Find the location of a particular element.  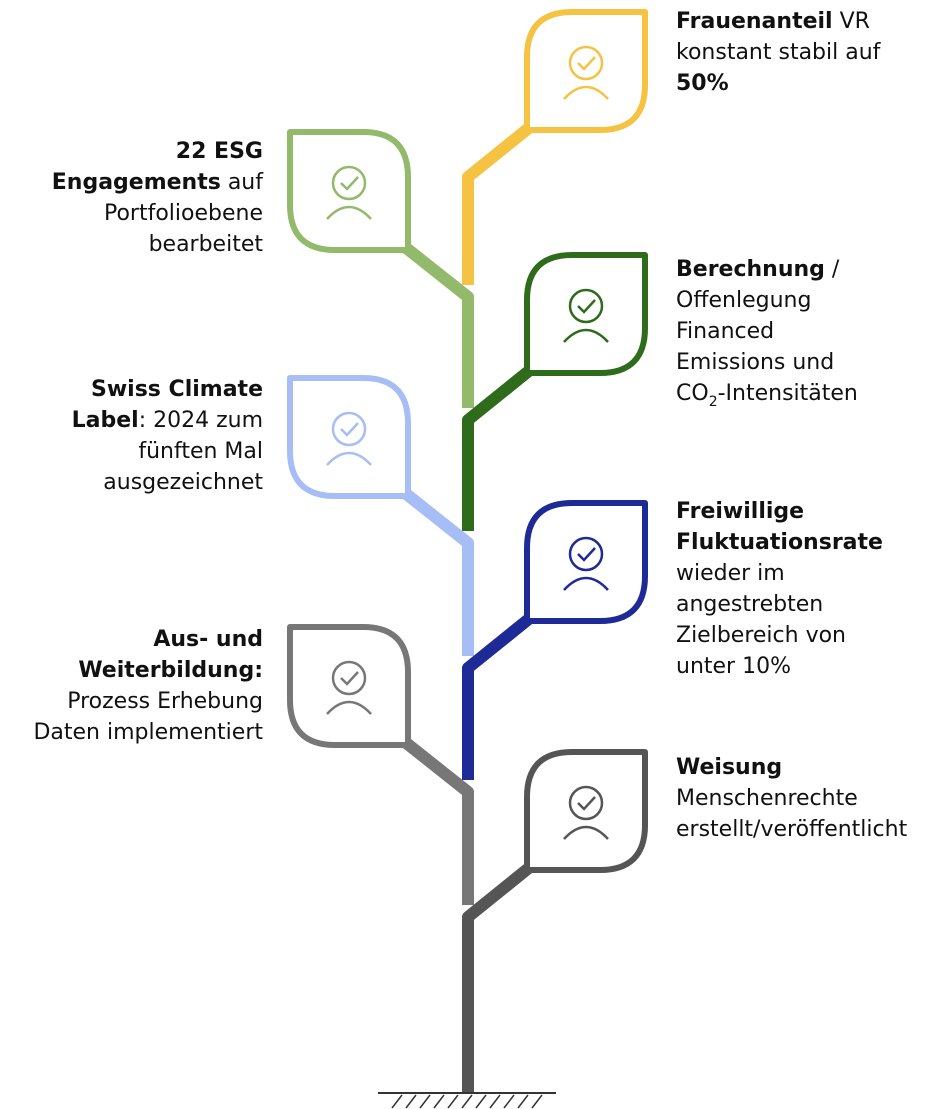

label-text: Label is located at coordinates (105, 420).